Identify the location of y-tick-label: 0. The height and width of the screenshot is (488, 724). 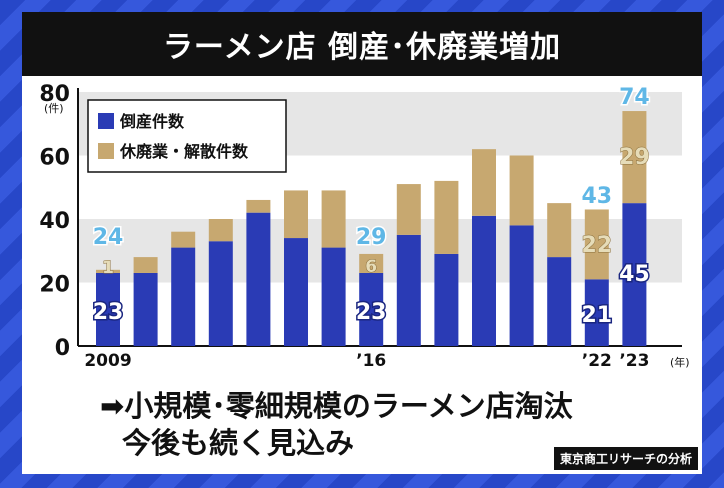
(62, 348).